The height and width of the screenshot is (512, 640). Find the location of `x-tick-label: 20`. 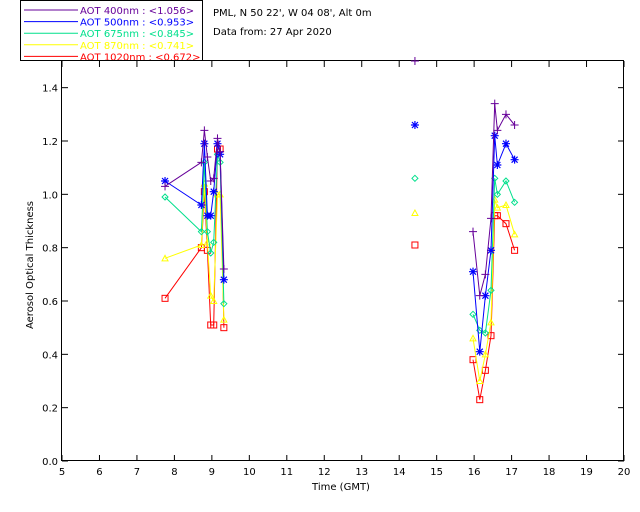

x-tick-label: 20 is located at coordinates (624, 472).